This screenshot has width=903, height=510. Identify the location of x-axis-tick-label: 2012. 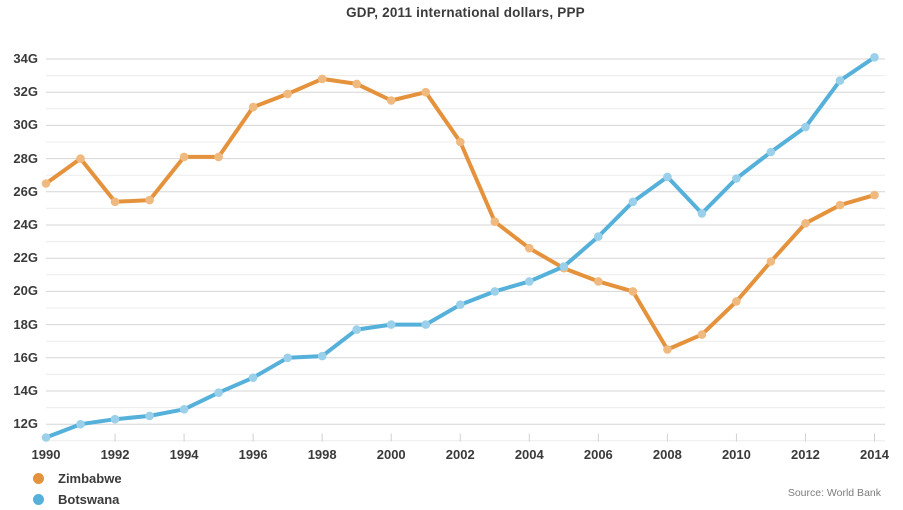
(805, 454).